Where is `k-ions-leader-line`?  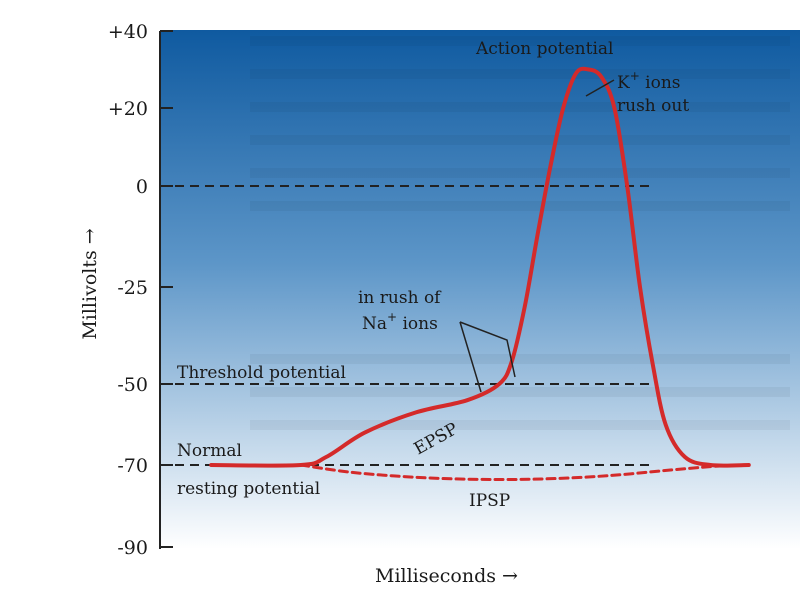
k-ions-leader-line is located at coordinates (600, 88).